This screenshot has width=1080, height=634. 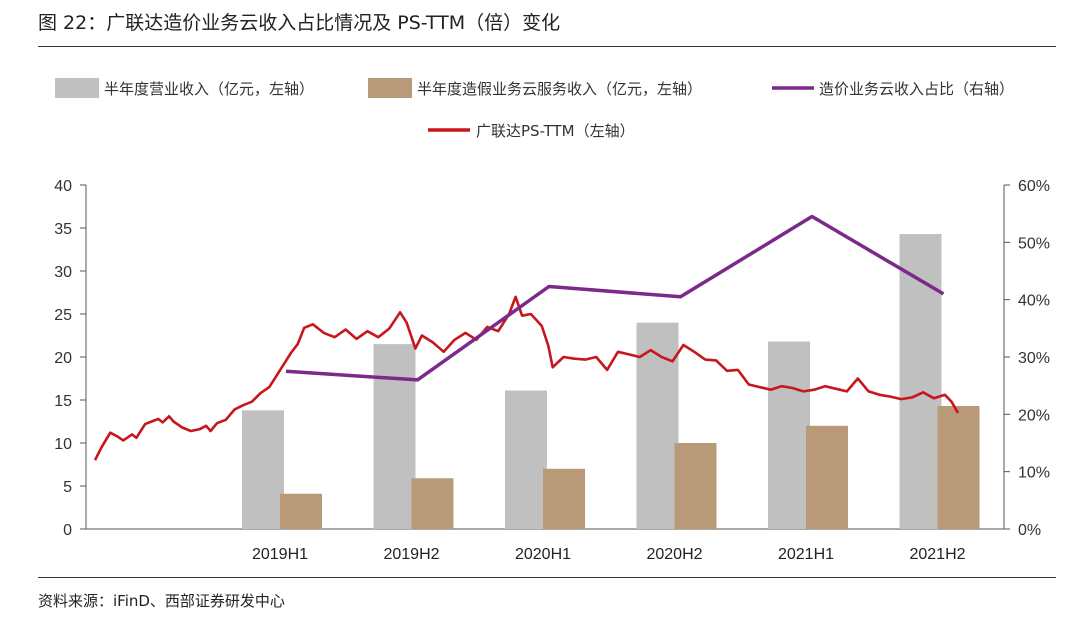 I want to click on bar-cloud-revenue-2019H2, so click(x=432, y=503).